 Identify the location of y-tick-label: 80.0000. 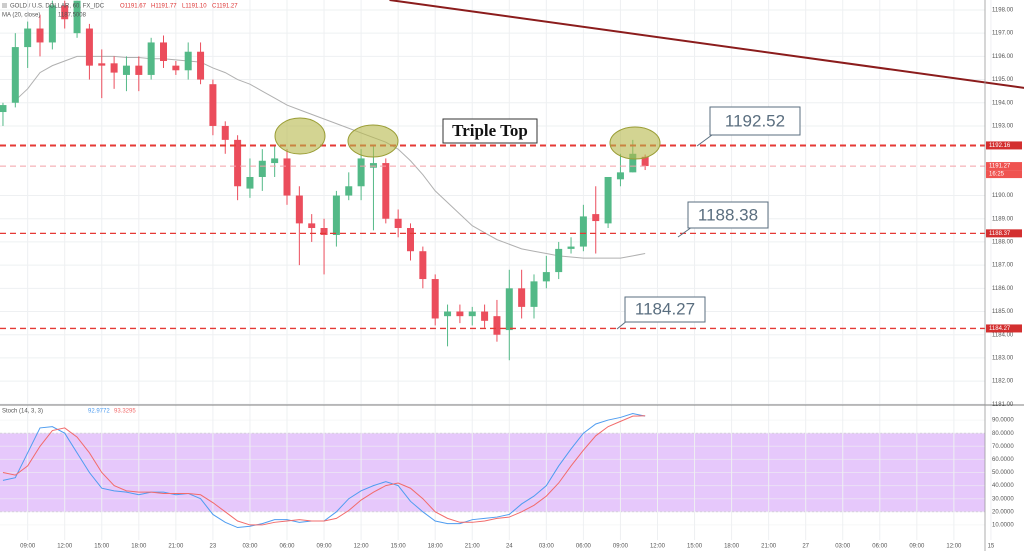
(1003, 434).